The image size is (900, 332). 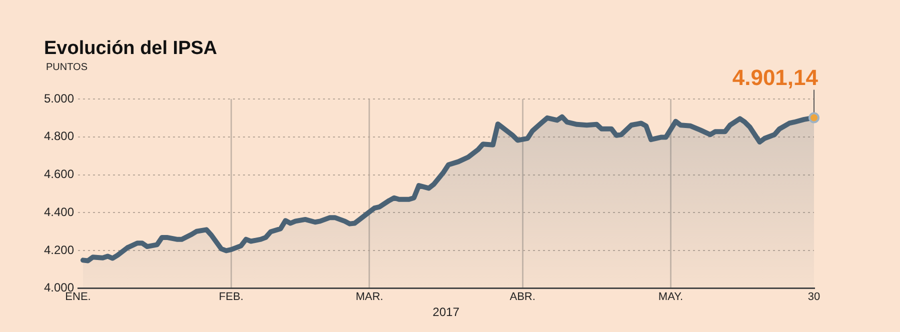 I want to click on x-tick-label: 30, so click(x=814, y=297).